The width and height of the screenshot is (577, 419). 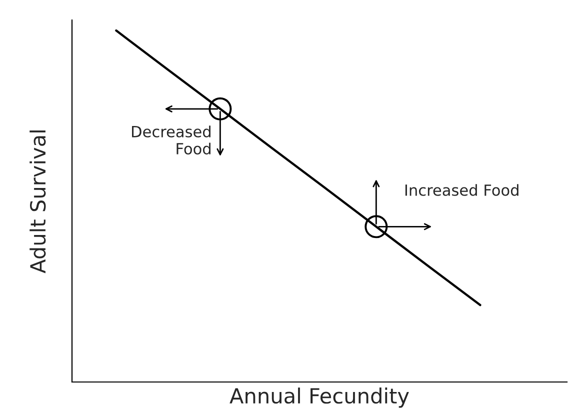 I want to click on annotation: Increased Food, so click(x=461, y=190).